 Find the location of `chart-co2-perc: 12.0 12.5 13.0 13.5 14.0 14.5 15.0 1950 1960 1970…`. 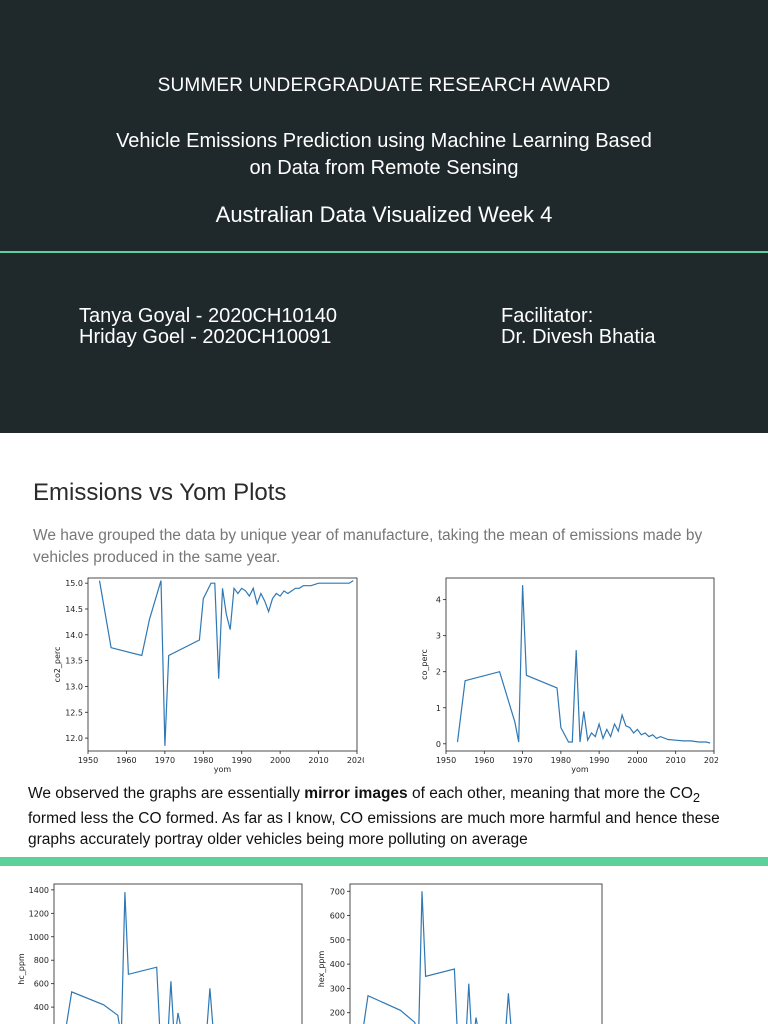

chart-co2-perc: 12.0 12.5 13.0 13.5 14.0 14.5 15.0 1950 1960 1970… is located at coordinates (208, 675).